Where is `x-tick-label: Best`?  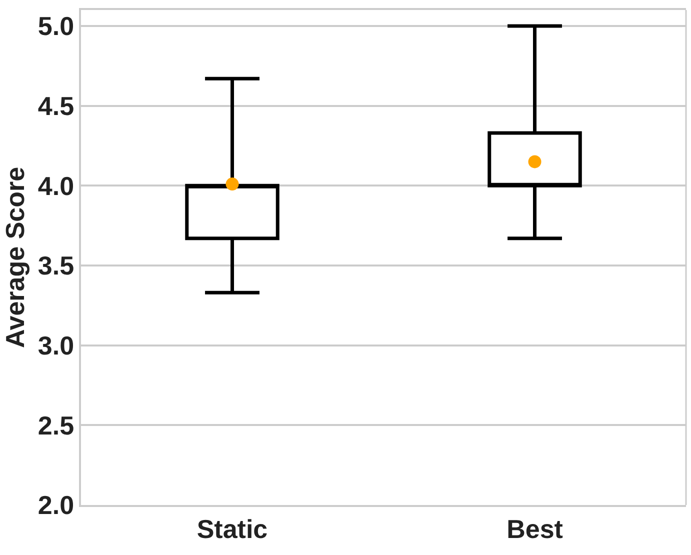 x-tick-label: Best is located at coordinates (535, 529).